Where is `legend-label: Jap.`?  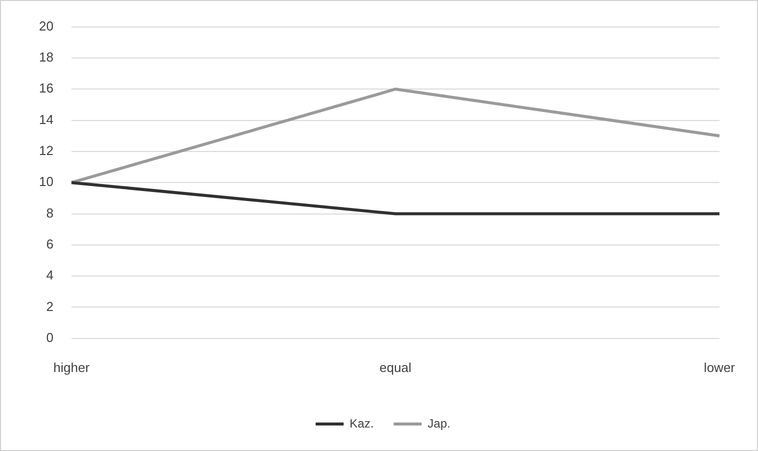
legend-label: Jap. is located at coordinates (439, 423).